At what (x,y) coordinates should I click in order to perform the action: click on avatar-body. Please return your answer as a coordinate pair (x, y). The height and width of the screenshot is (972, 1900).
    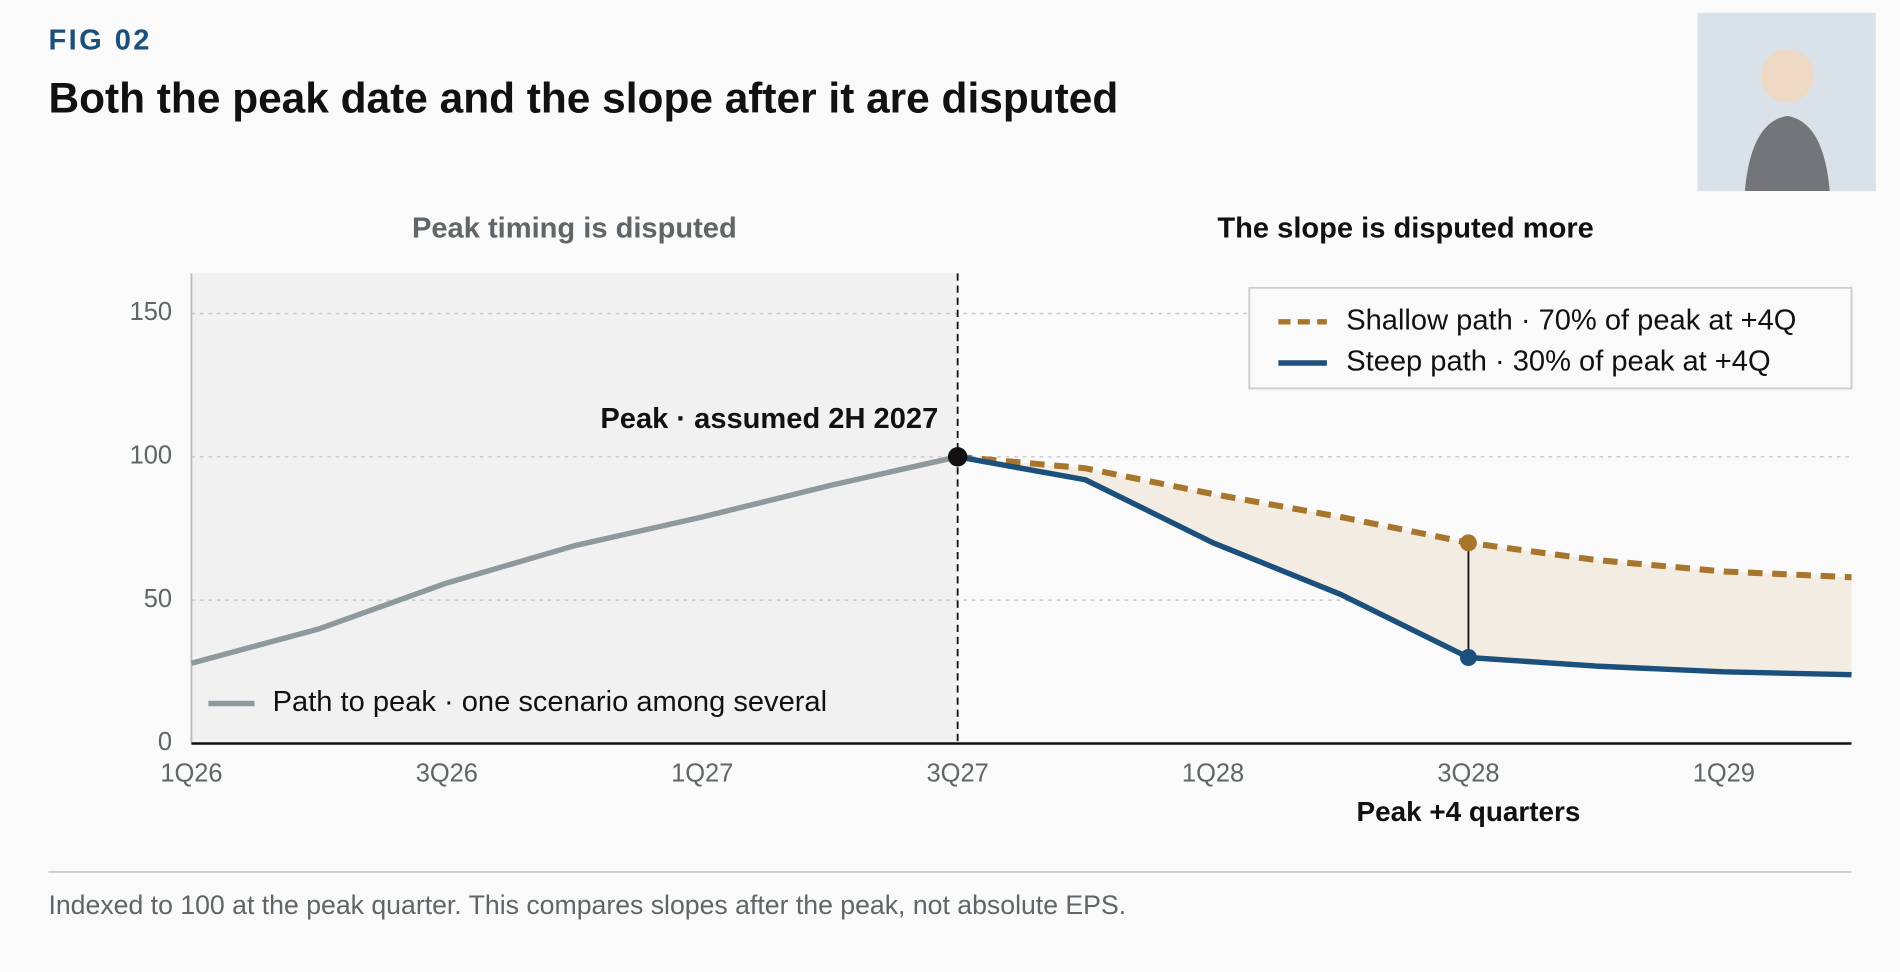
    Looking at the image, I should click on (1787, 153).